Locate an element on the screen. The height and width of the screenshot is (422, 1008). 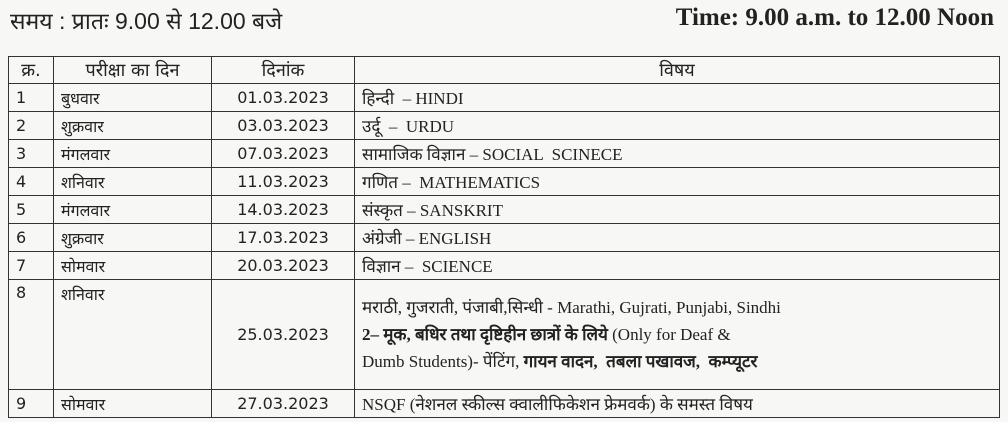
subject-text: (Only for Deaf & is located at coordinates (669, 334).